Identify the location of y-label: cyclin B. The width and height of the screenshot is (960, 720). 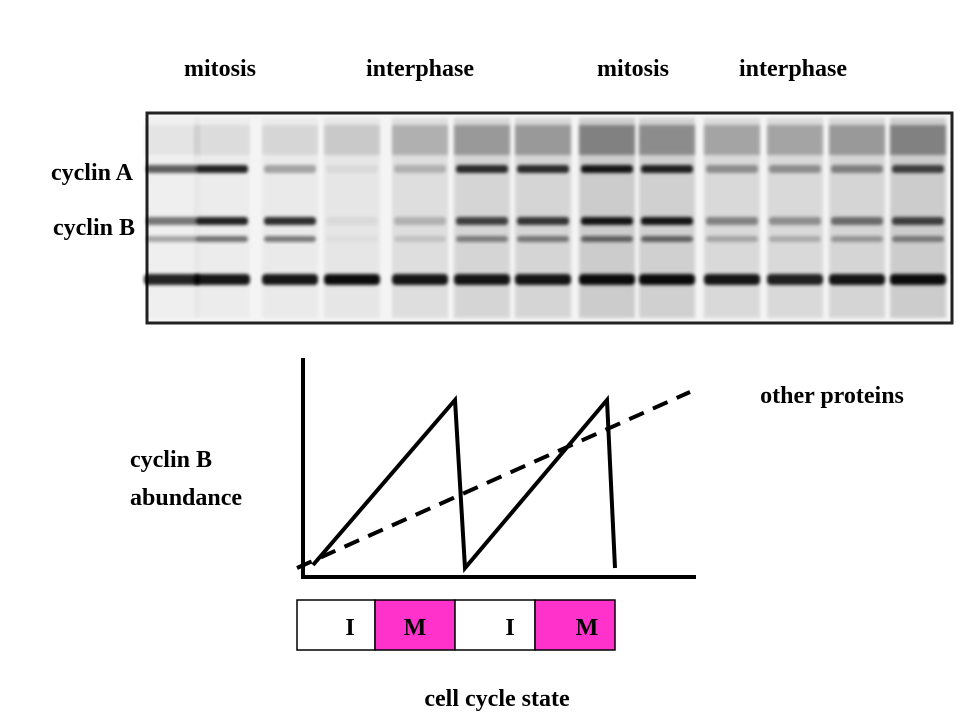
(171, 460).